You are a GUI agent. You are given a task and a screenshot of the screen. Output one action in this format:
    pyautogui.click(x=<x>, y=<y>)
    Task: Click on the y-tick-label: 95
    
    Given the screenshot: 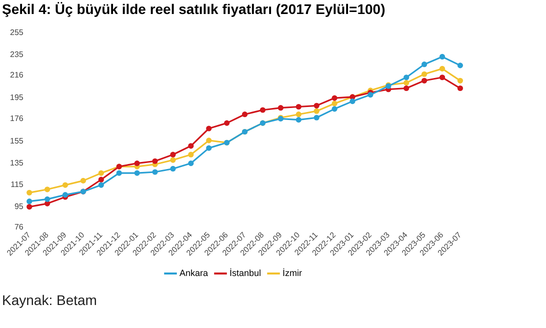 What is the action you would take?
    pyautogui.click(x=19, y=206)
    